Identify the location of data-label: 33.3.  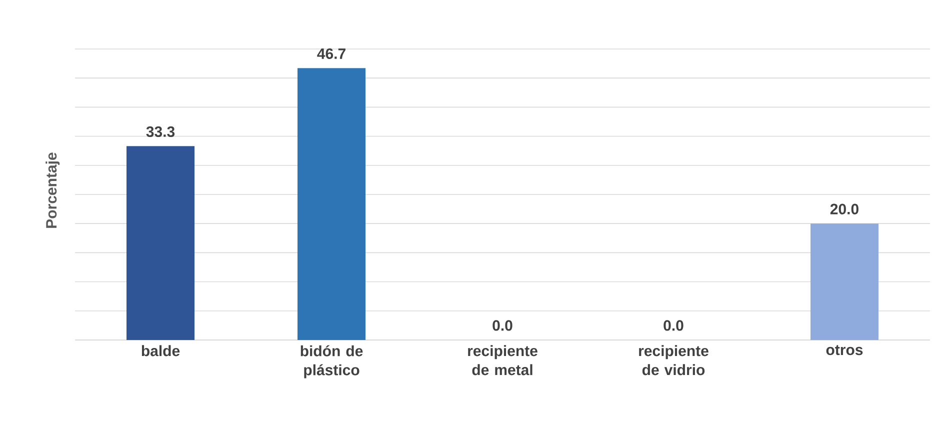
(160, 131).